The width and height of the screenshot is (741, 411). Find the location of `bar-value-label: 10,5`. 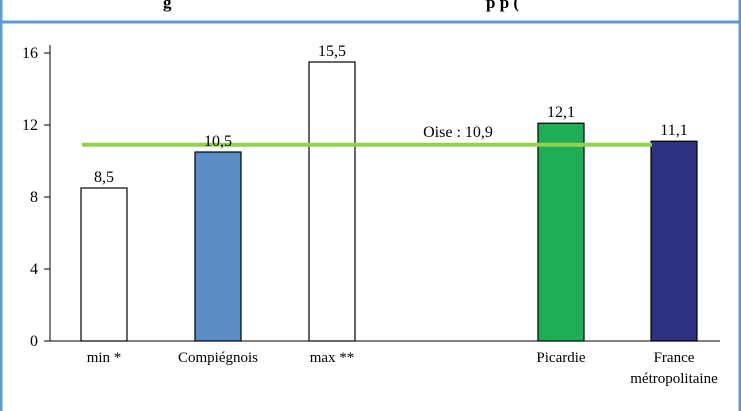

bar-value-label: 10,5 is located at coordinates (218, 141).